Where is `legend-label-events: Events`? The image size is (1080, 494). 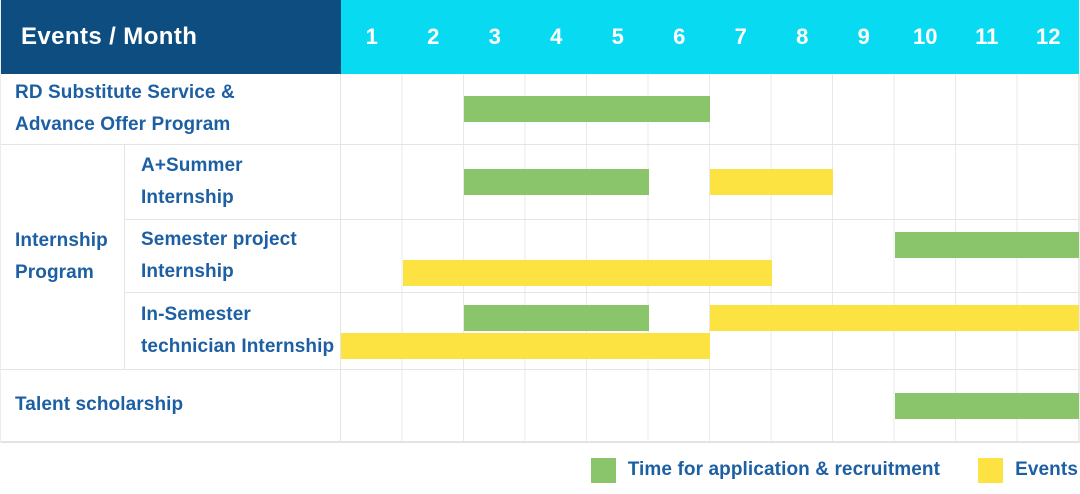 legend-label-events: Events is located at coordinates (1046, 469).